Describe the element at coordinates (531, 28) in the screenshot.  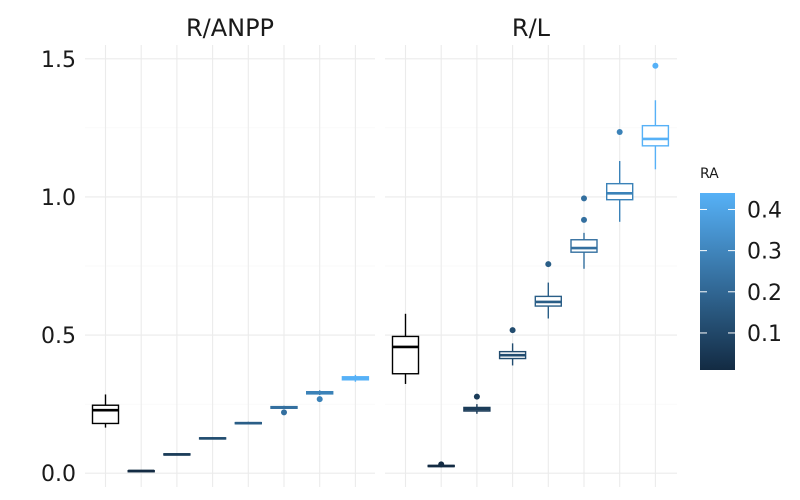
I see `facet-label: R/L` at that location.